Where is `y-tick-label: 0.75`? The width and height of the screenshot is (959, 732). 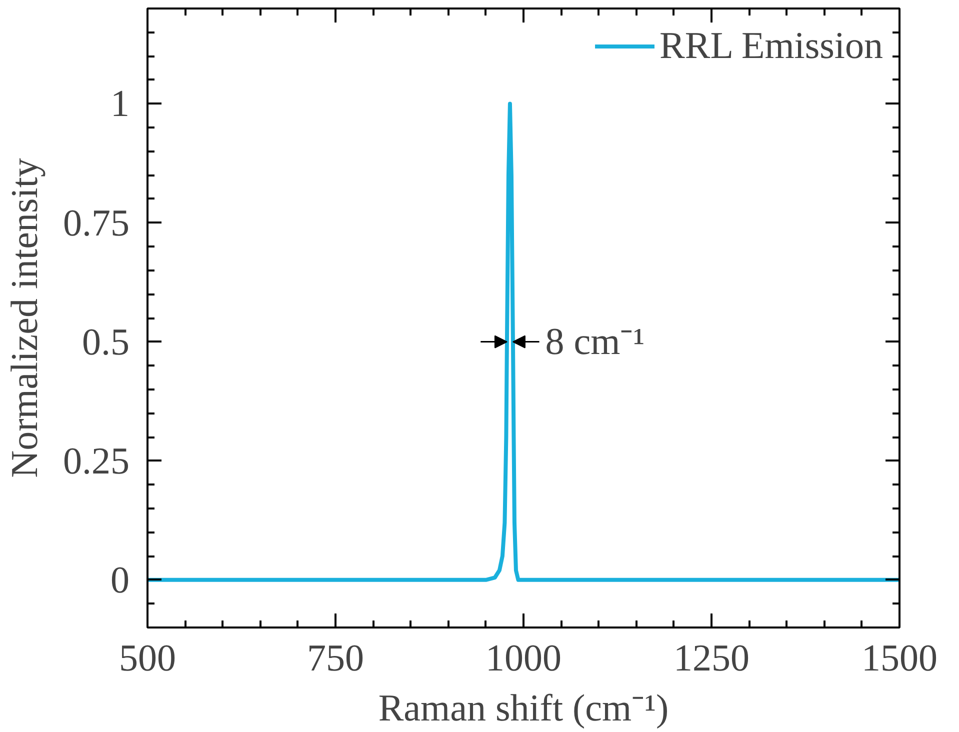 y-tick-label: 0.75 is located at coordinates (96, 223).